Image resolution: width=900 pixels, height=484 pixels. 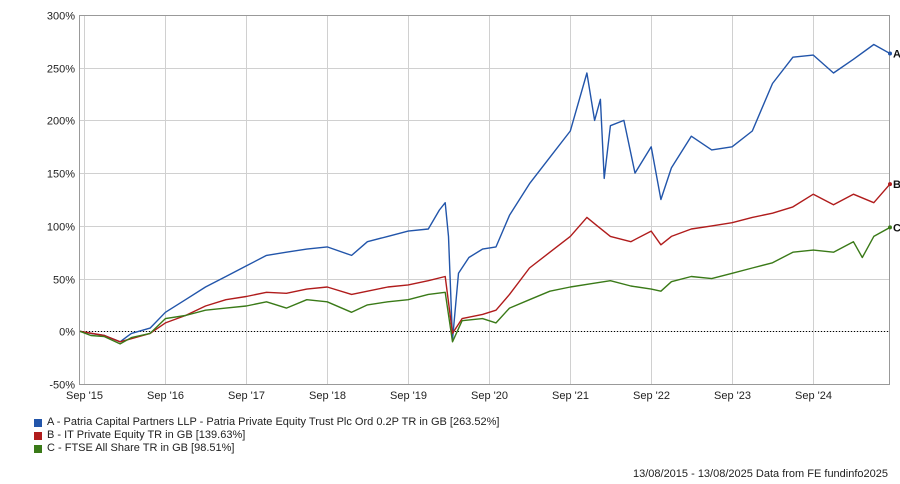 I want to click on x-tick-label: Sep '18, so click(x=327, y=396).